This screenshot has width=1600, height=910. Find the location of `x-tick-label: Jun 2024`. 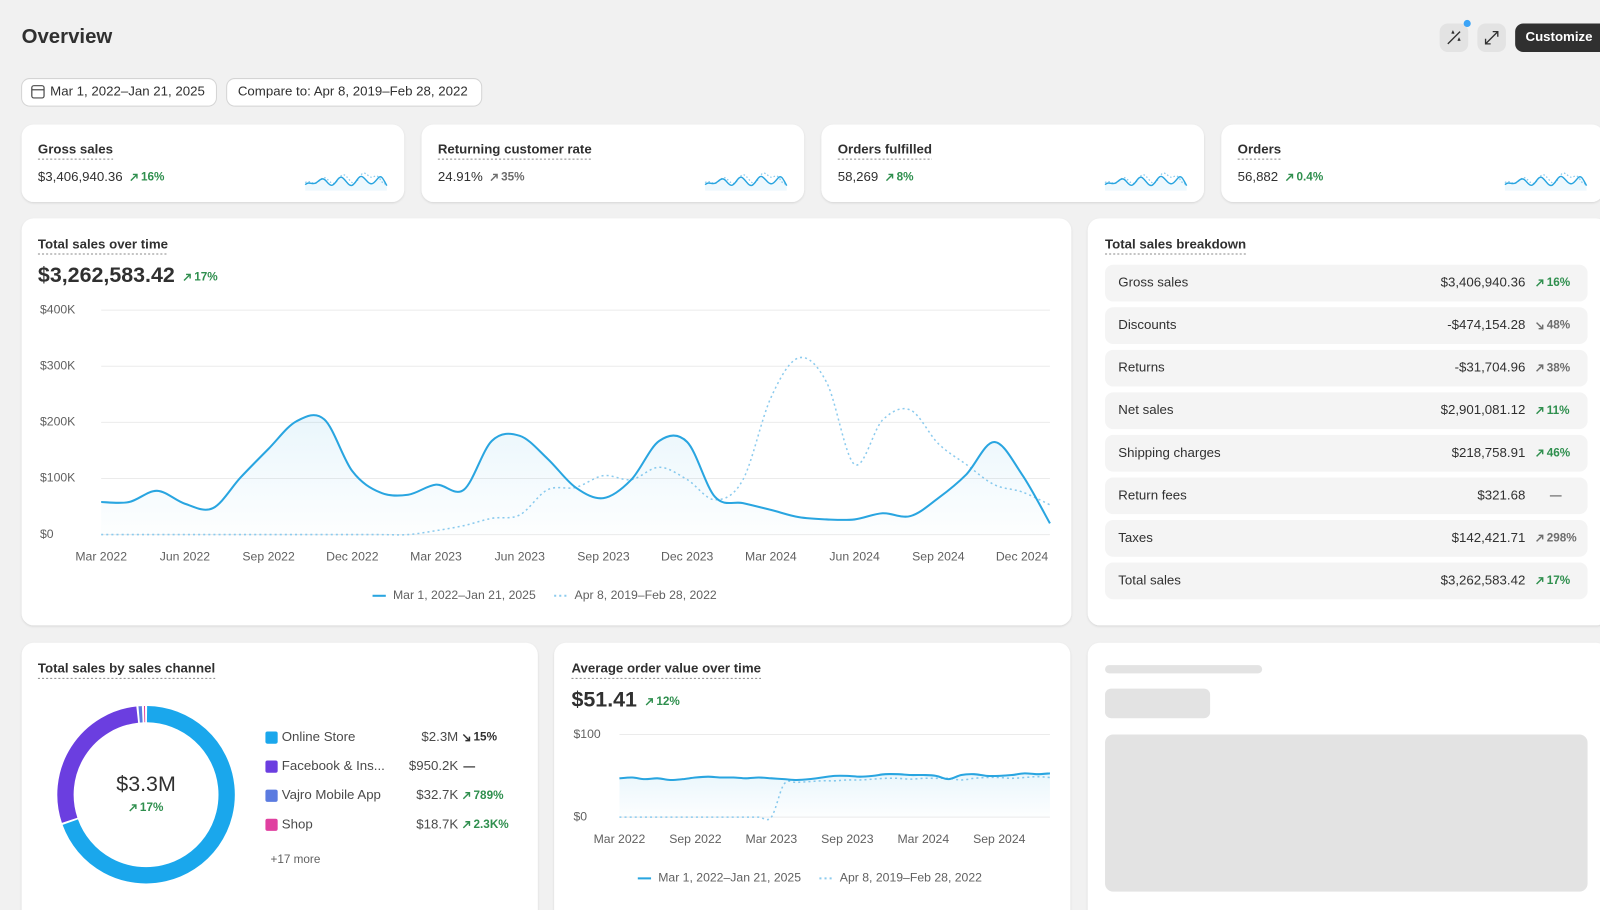

x-tick-label: Jun 2024 is located at coordinates (854, 556).